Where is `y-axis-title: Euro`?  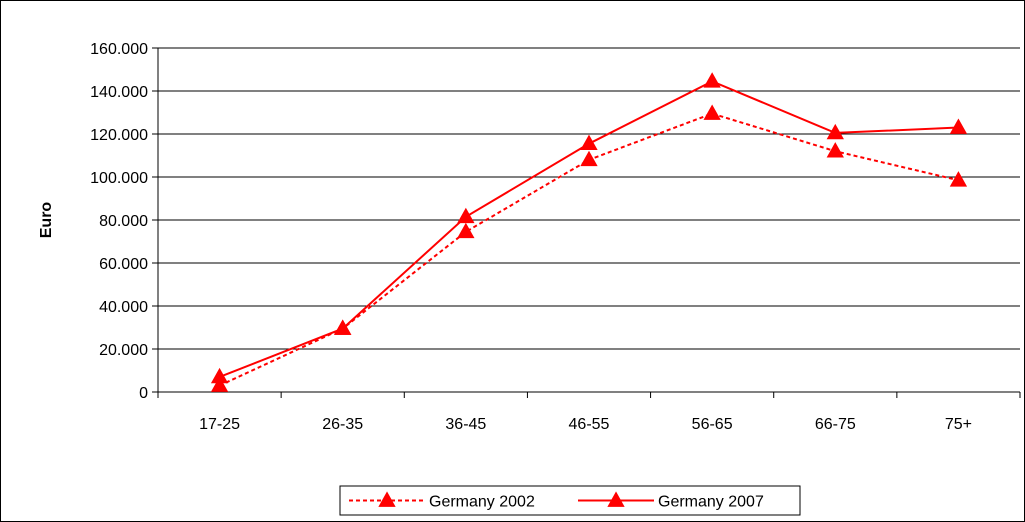 y-axis-title: Euro is located at coordinates (46, 220).